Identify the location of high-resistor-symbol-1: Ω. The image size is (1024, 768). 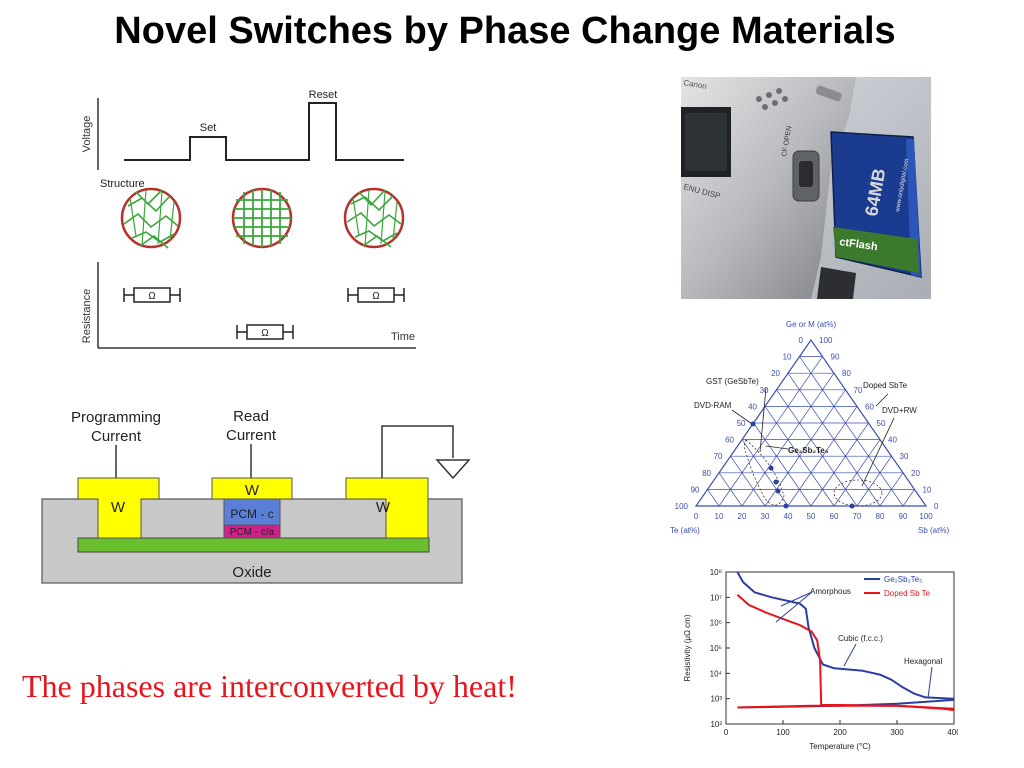
(152, 295).